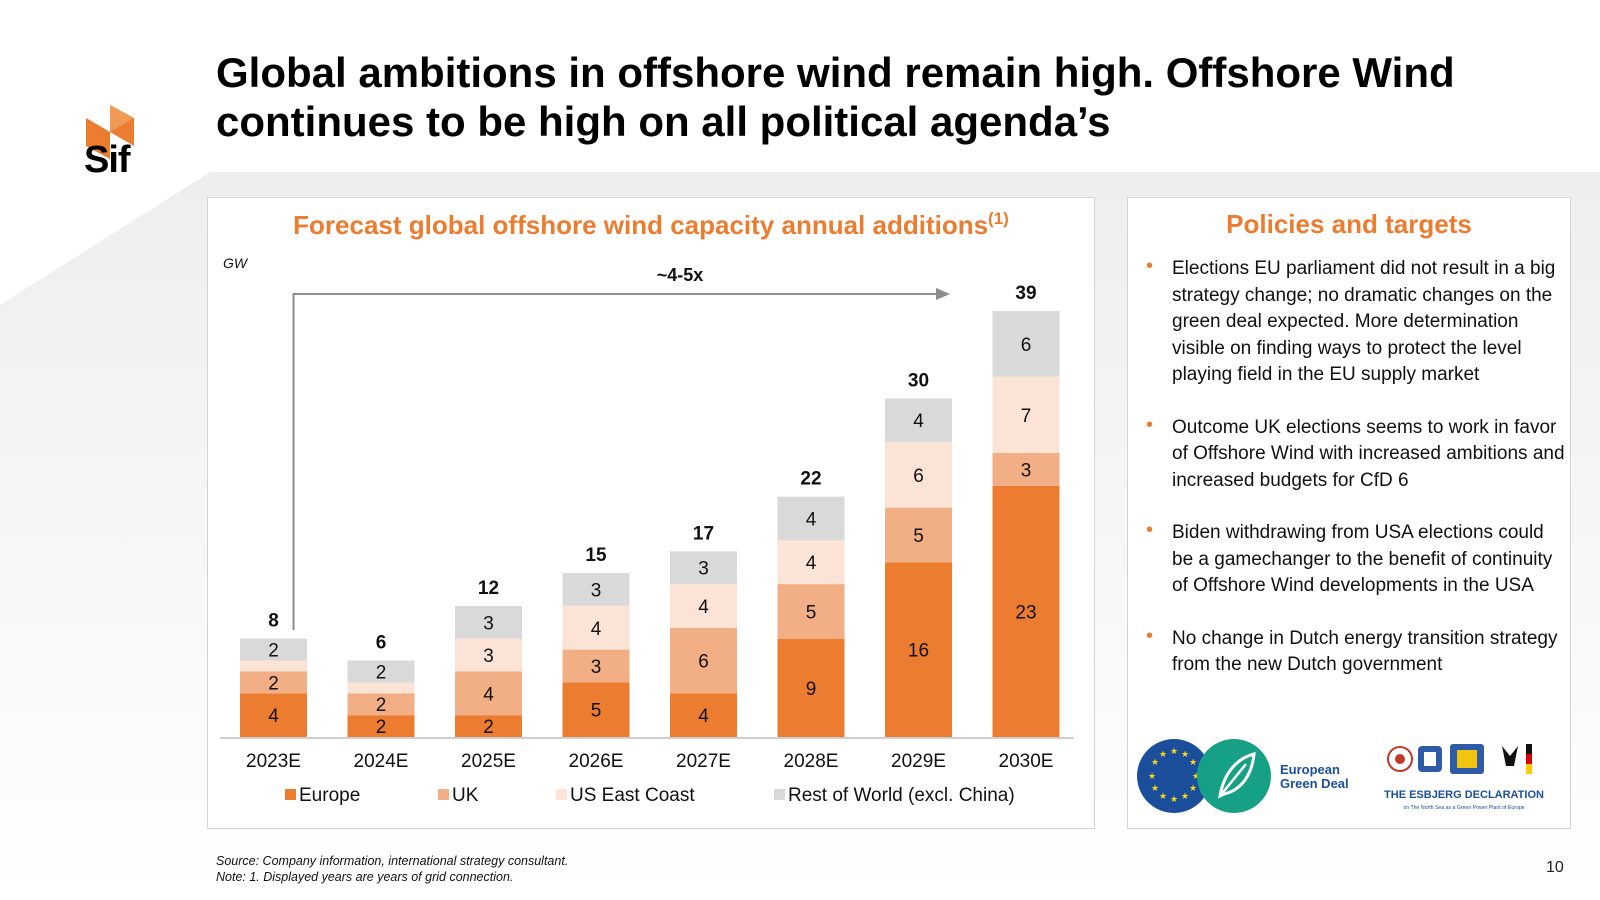 The image size is (1600, 900). What do you see at coordinates (1555, 867) in the screenshot?
I see `page-number: 10` at bounding box center [1555, 867].